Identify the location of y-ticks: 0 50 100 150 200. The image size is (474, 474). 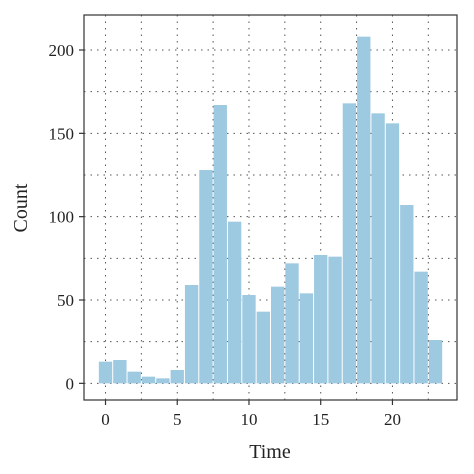
(66, 217).